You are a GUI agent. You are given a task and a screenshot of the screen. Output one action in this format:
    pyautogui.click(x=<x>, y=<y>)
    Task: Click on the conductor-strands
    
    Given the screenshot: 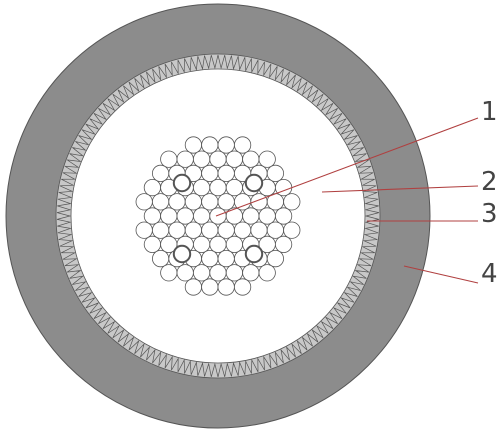 What is the action you would take?
    pyautogui.click(x=218, y=216)
    